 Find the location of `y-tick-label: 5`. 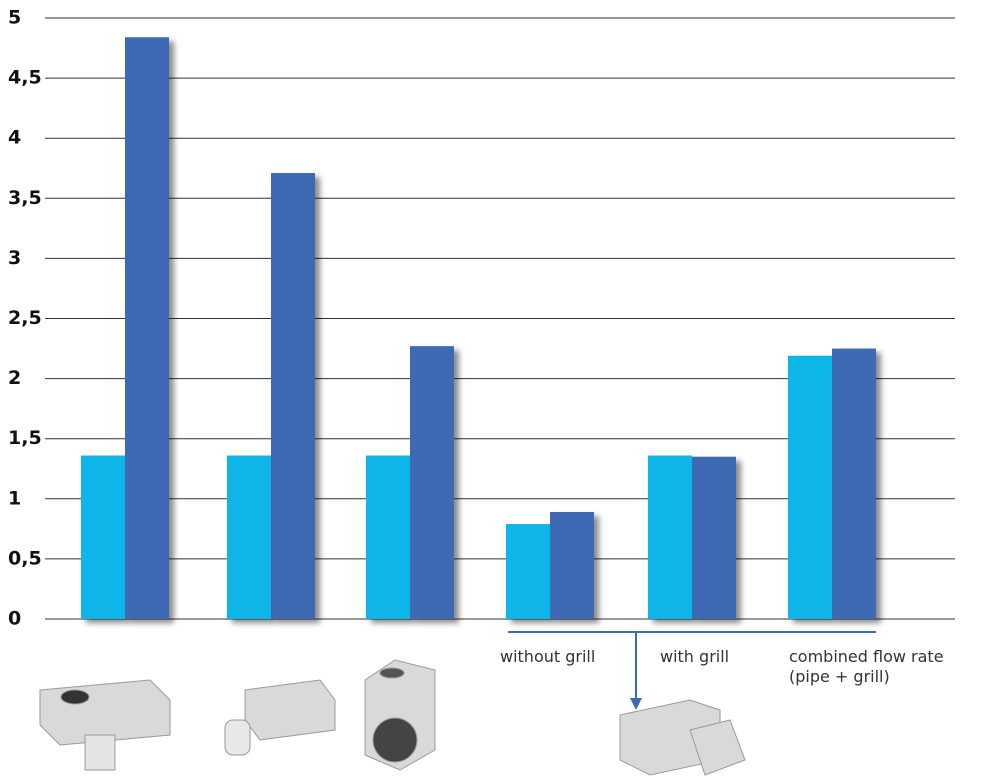

y-tick-label: 5 is located at coordinates (14, 18).